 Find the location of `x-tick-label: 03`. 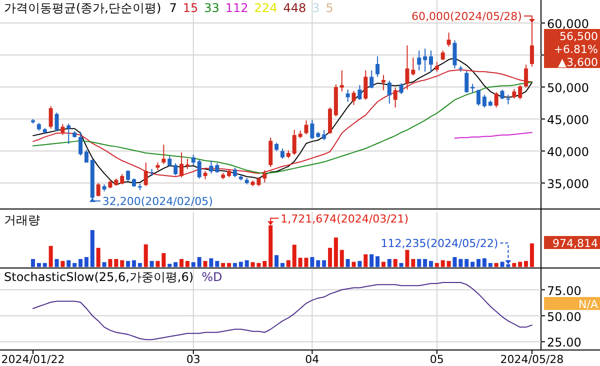

x-tick-label: 03 is located at coordinates (193, 359).